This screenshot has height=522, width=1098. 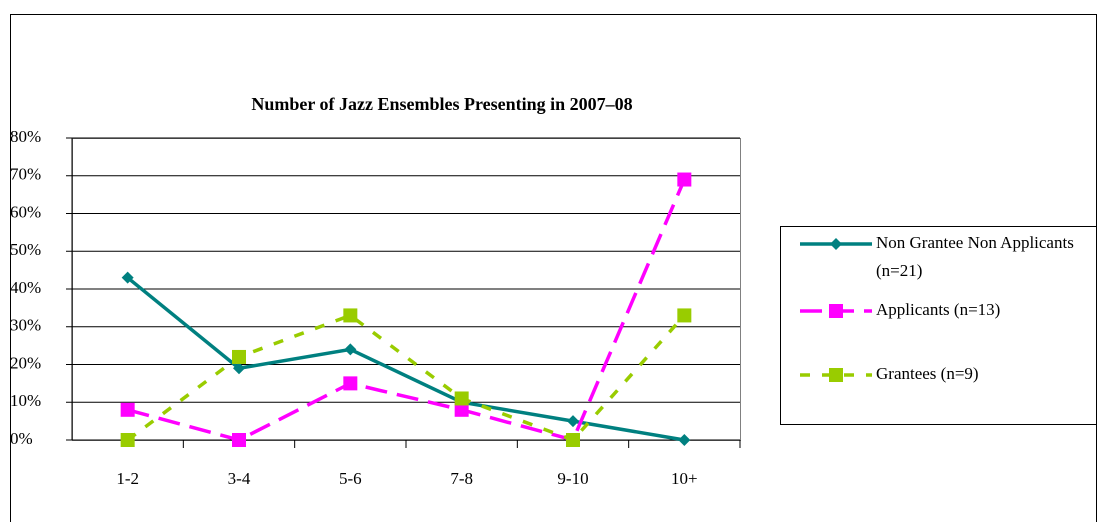 I want to click on legend-box, so click(x=938, y=325).